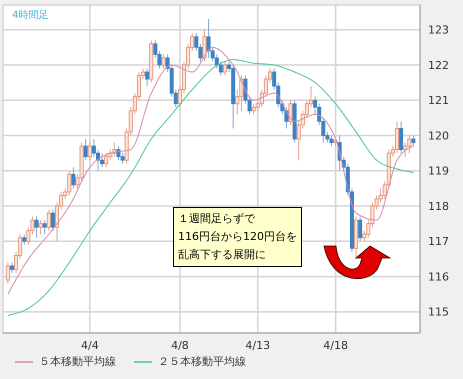 Image resolution: width=463 pixels, height=379 pixels. What do you see at coordinates (89, 345) in the screenshot?
I see `x-tick-label: 4/4` at bounding box center [89, 345].